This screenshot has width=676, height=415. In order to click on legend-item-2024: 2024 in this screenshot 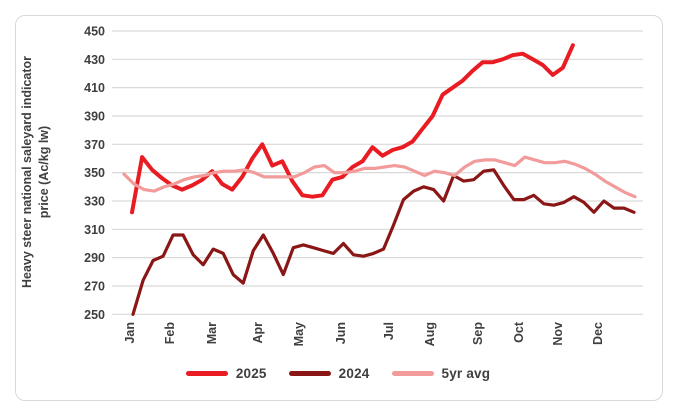, I will do `click(329, 373)`.